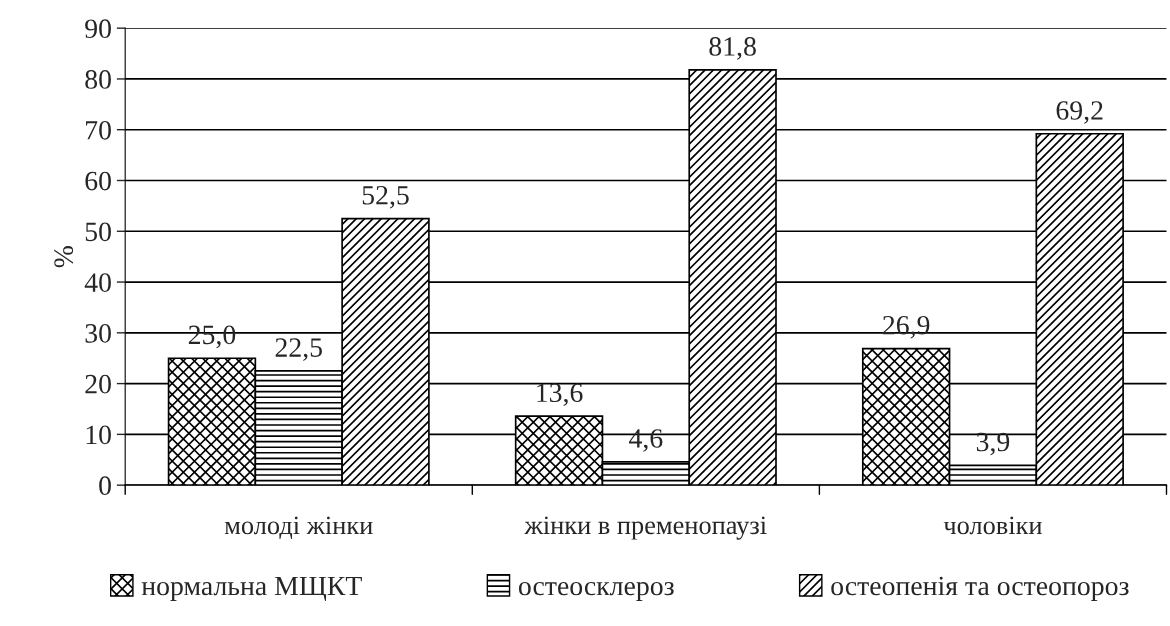  I want to click on y-tick-label: 30, so click(98, 333).